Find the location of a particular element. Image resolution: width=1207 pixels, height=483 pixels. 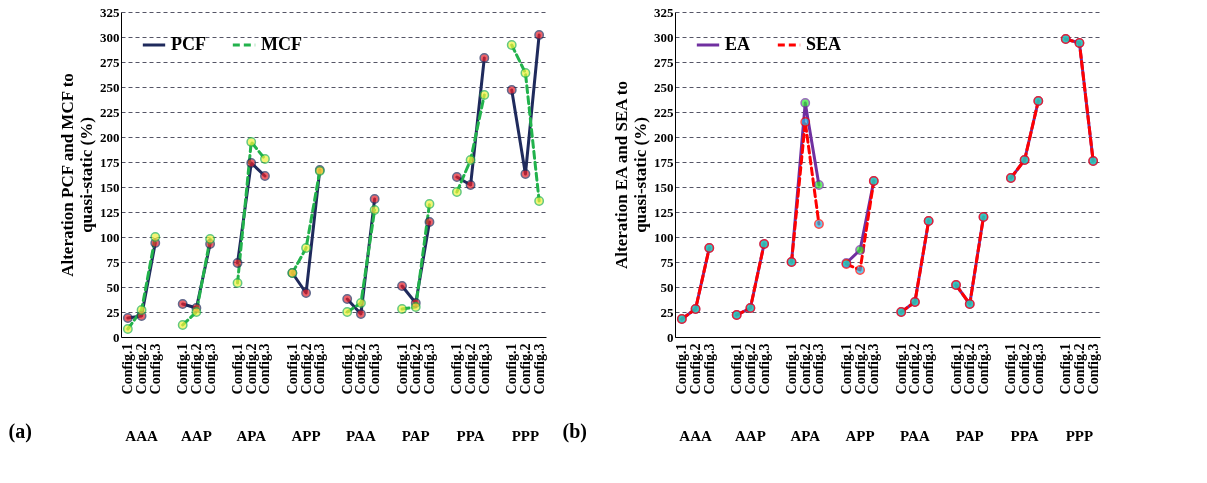

legend-label: SEA is located at coordinates (824, 44).